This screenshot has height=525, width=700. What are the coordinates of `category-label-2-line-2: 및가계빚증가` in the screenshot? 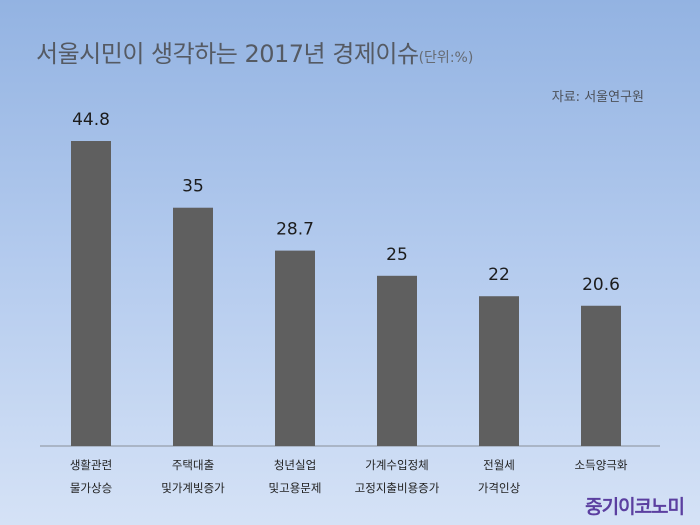 It's located at (193, 488).